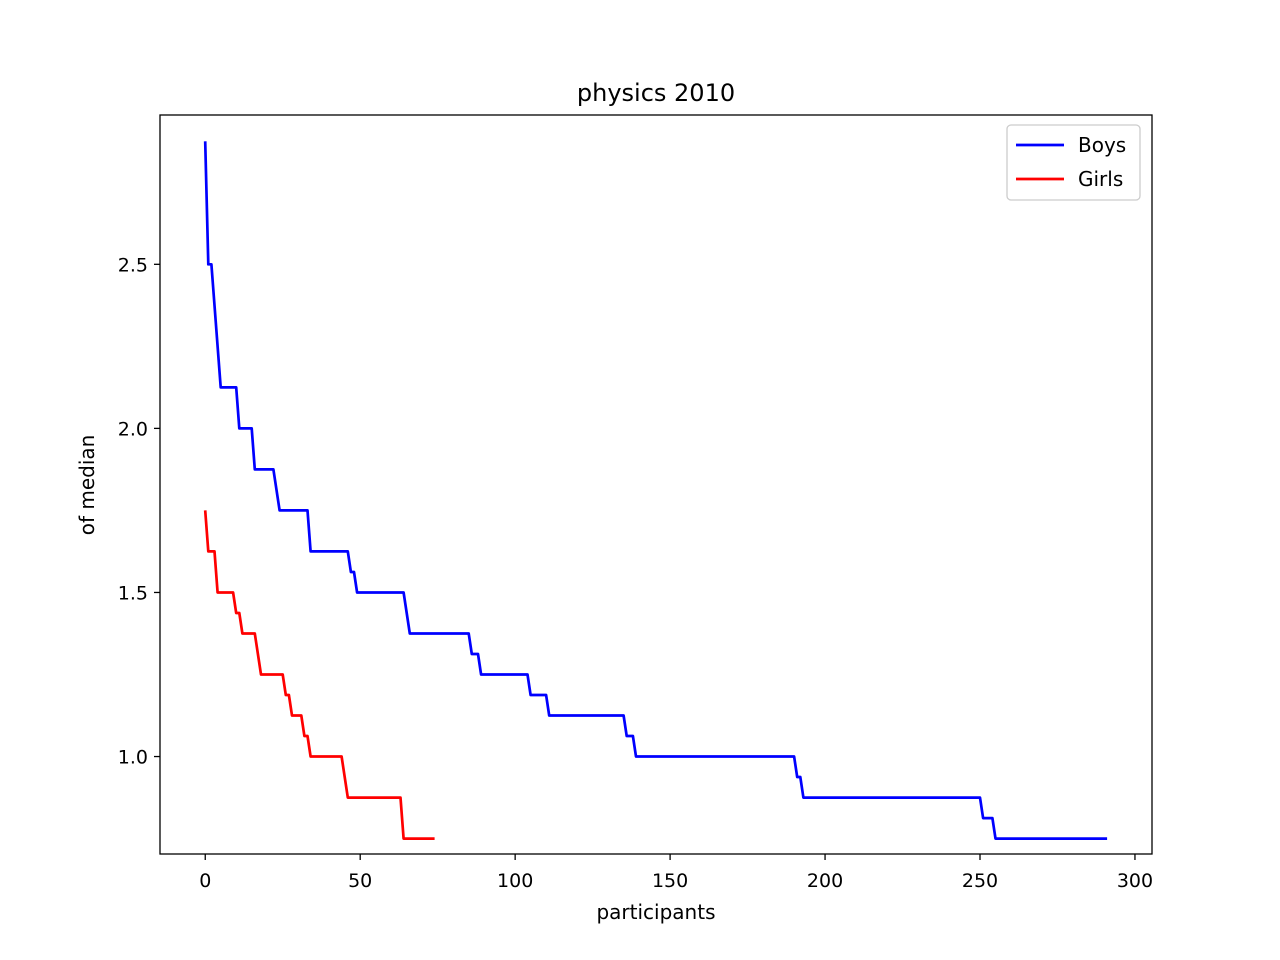 The image size is (1280, 960). I want to click on y-axis-label: of median, so click(87, 485).